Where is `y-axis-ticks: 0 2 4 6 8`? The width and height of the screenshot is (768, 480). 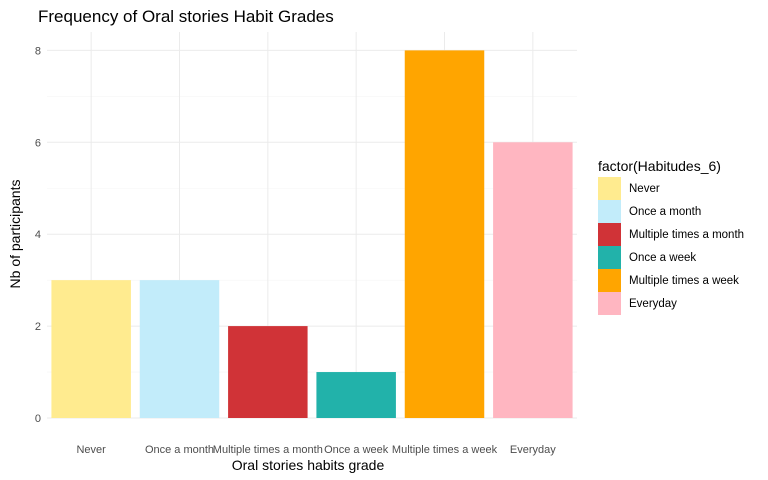 y-axis-ticks: 0 2 4 6 8 is located at coordinates (38, 235).